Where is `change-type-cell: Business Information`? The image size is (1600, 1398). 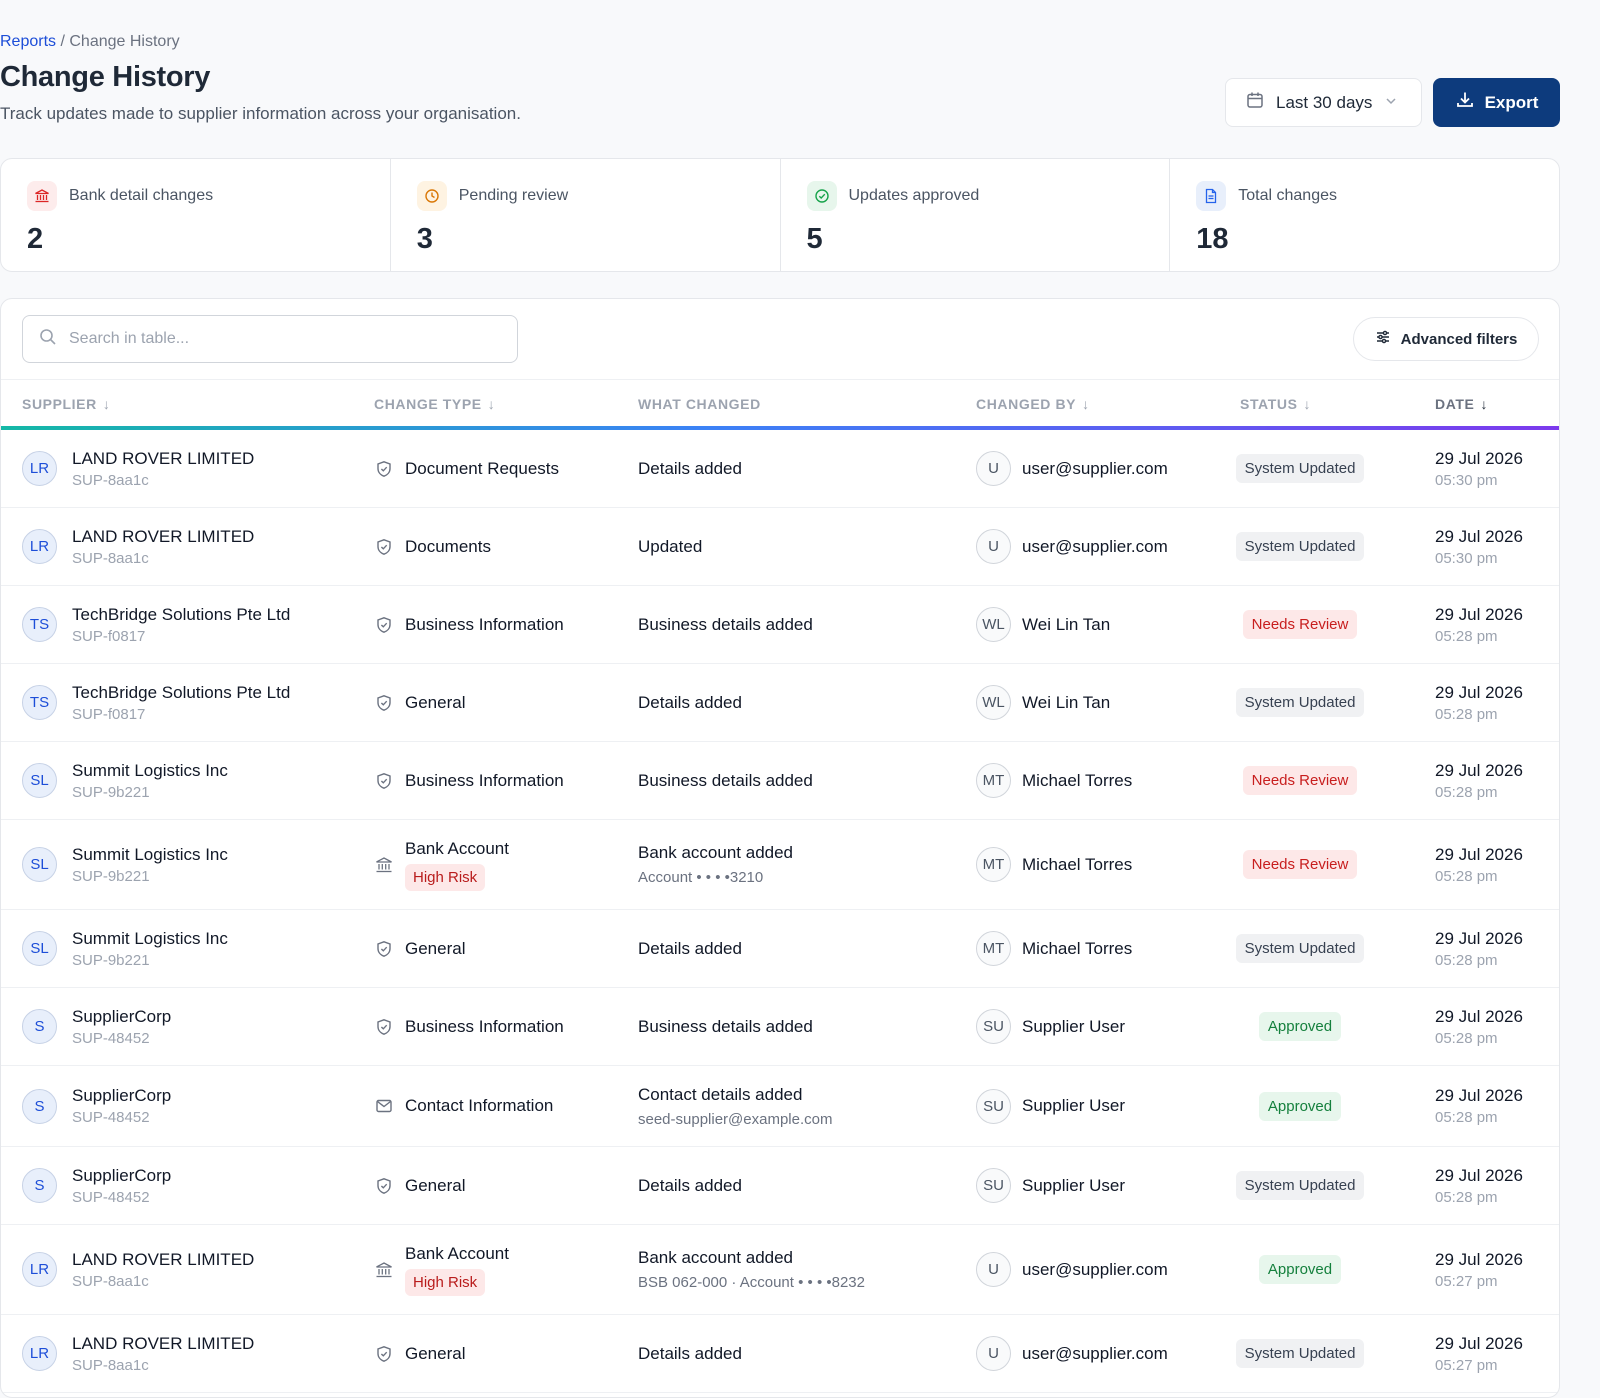
change-type-cell: Business Information is located at coordinates (469, 780).